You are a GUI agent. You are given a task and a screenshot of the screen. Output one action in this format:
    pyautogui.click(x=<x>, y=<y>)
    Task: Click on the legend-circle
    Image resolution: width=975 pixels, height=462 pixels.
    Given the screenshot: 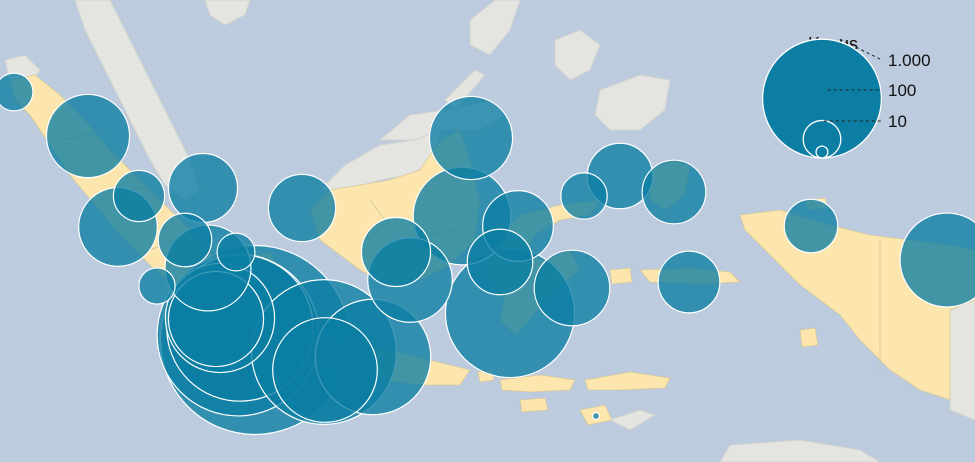 What is the action you would take?
    pyautogui.click(x=822, y=152)
    